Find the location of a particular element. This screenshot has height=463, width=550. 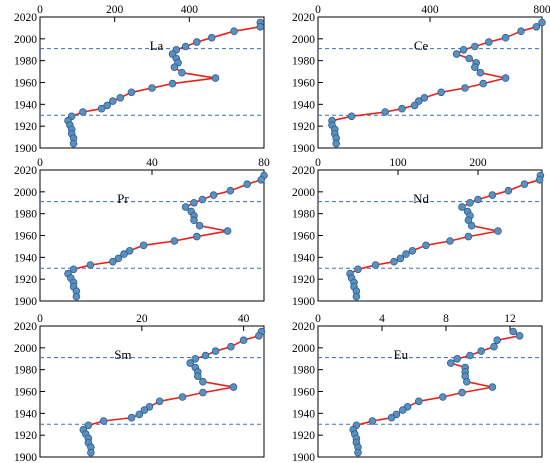

panel-title: Ce is located at coordinates (421, 45).